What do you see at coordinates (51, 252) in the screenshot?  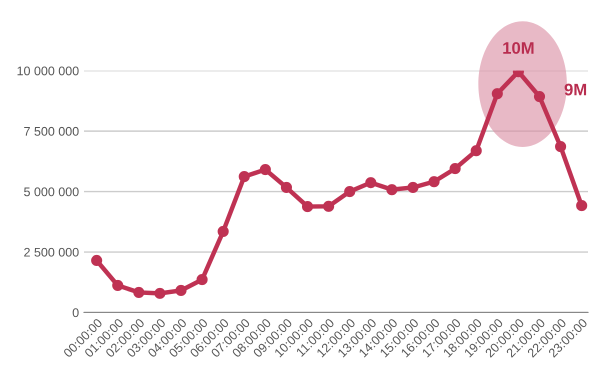 I see `y-tick-label: 2 500 000` at bounding box center [51, 252].